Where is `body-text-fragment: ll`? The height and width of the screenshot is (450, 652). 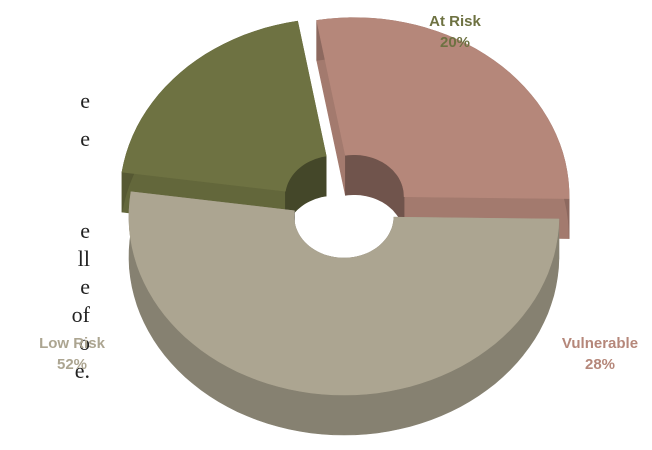 body-text-fragment: ll is located at coordinates (83, 258).